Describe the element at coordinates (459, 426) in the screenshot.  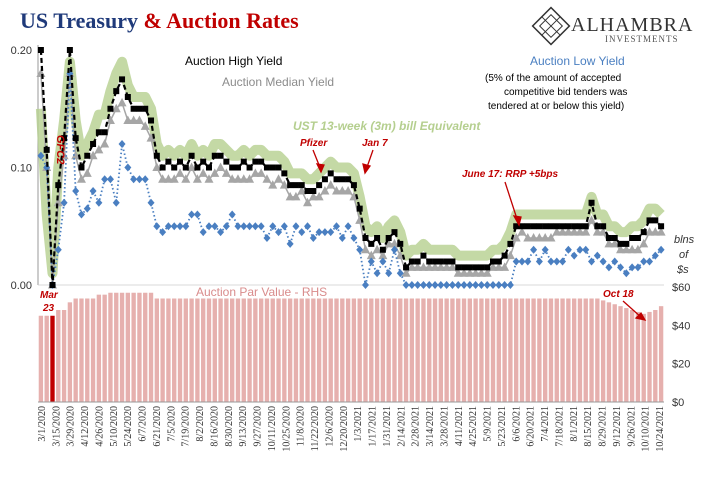
I see `x-tick-label: 4/11/2021` at that location.